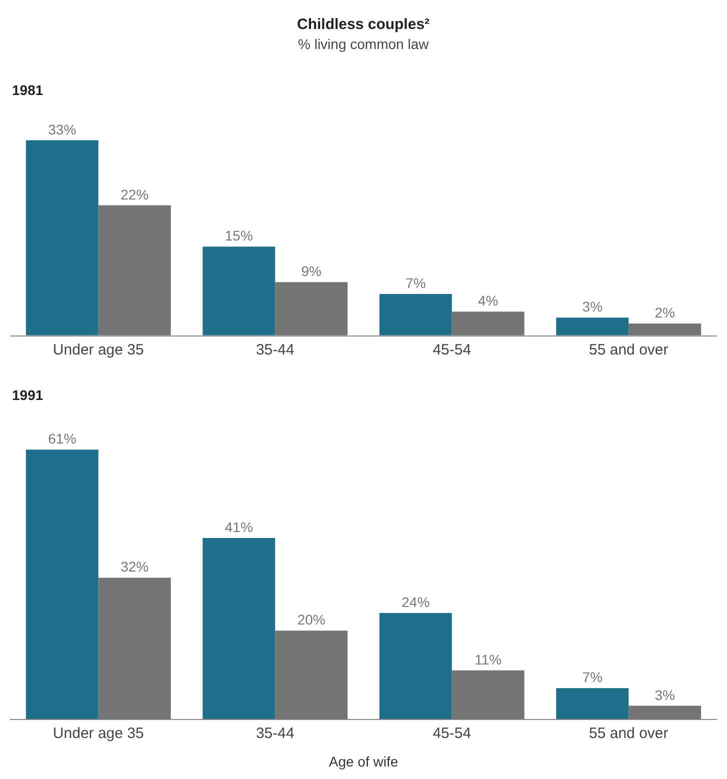  Describe the element at coordinates (134, 194) in the screenshot. I see `data-label: 22%` at that location.